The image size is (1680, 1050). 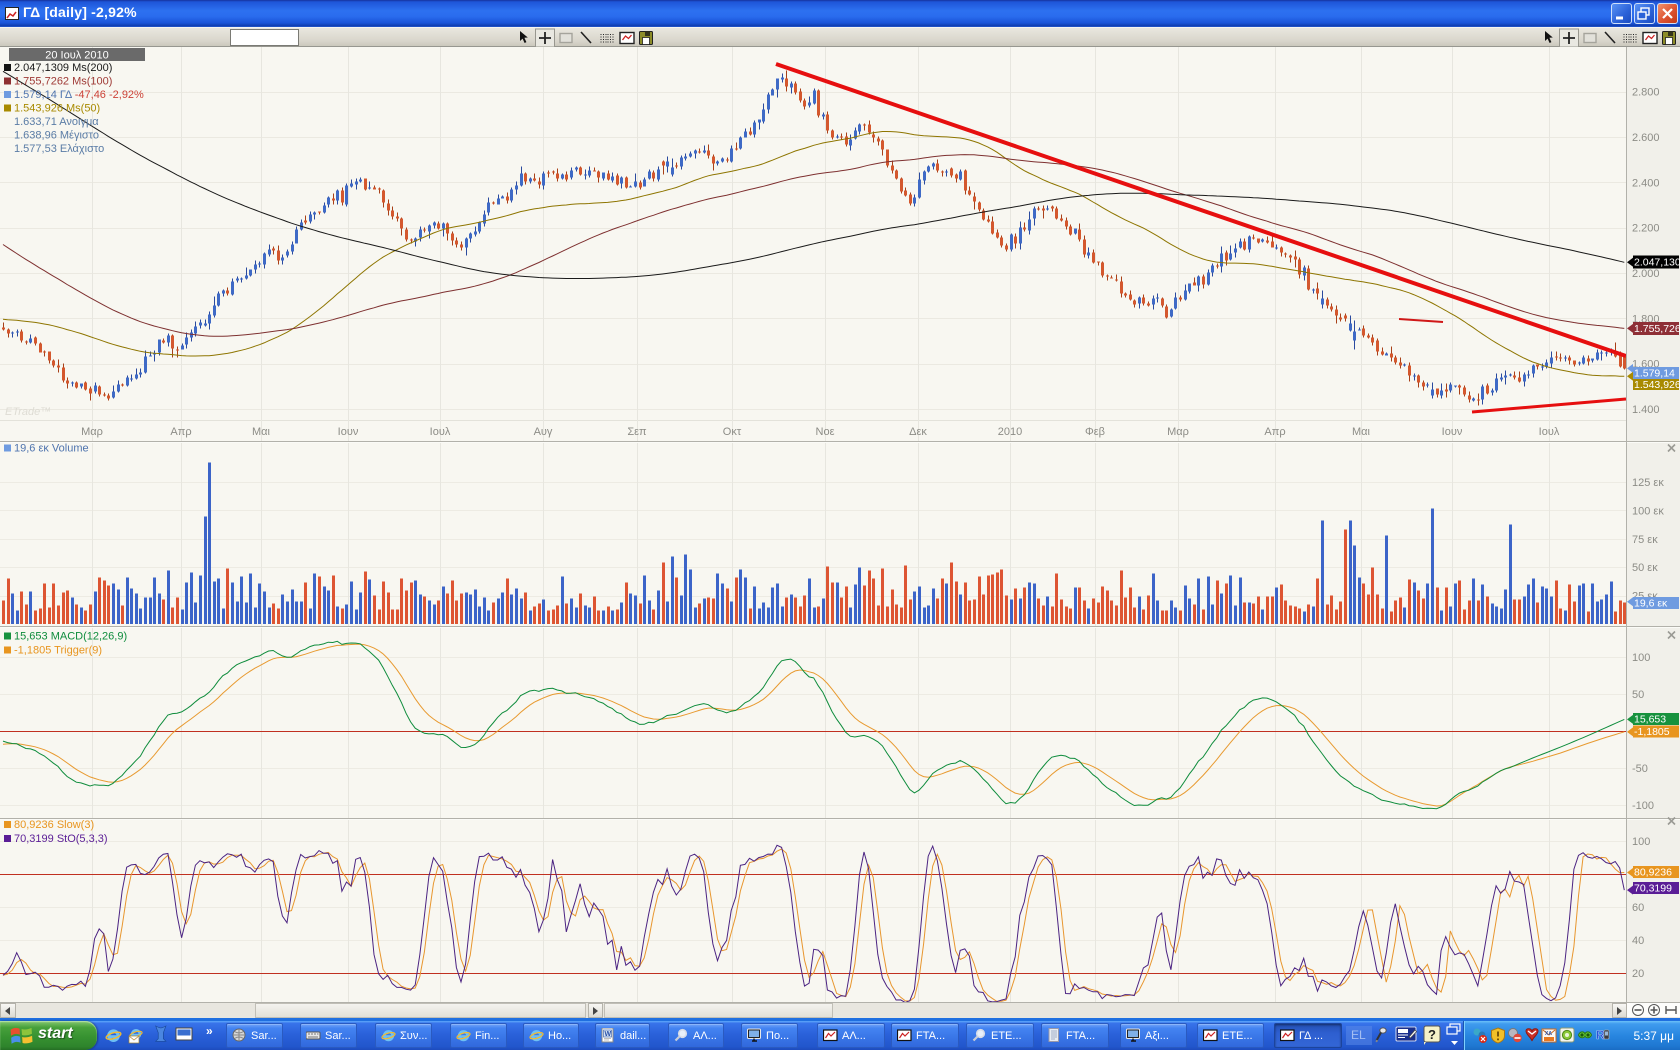 What do you see at coordinates (1010, 432) in the screenshot?
I see `svg-text: 2010` at bounding box center [1010, 432].